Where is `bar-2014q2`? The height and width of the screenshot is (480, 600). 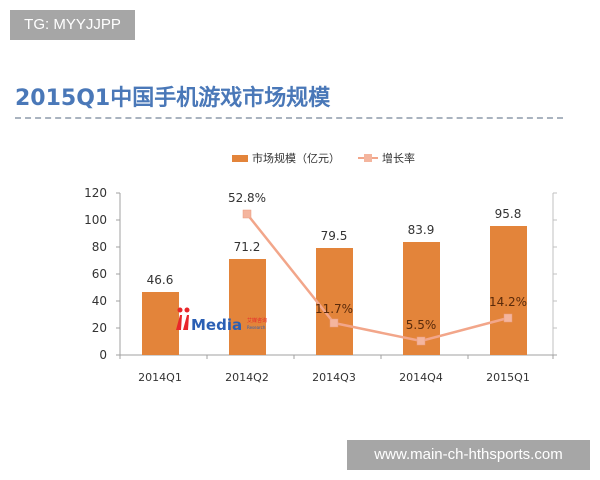
bar-2014q2 is located at coordinates (247, 307).